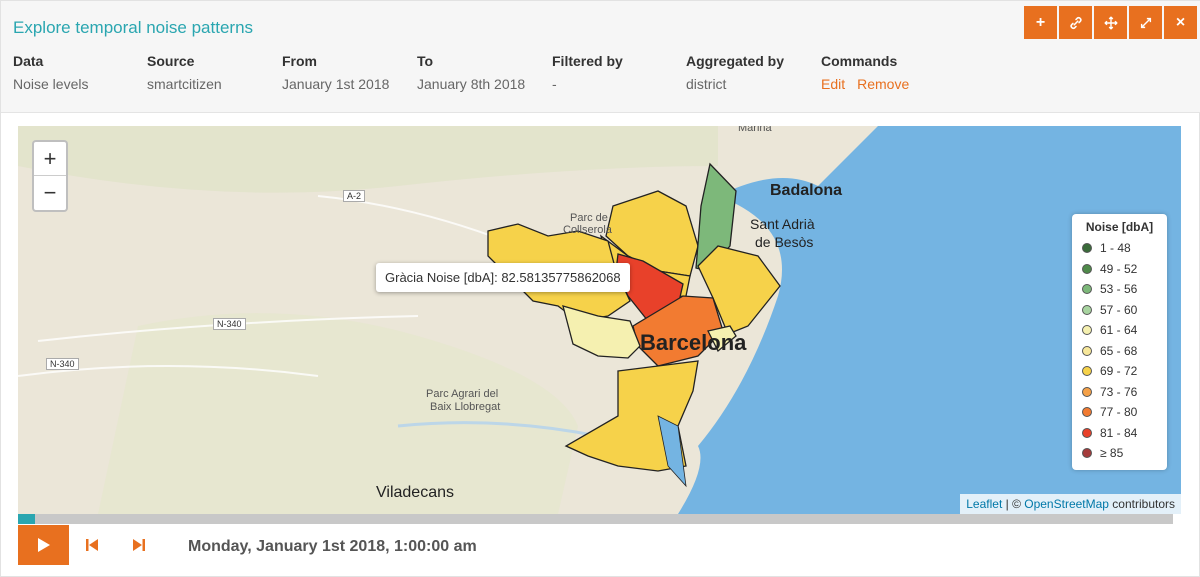  I want to click on meta-data-label: Data, so click(28, 61).